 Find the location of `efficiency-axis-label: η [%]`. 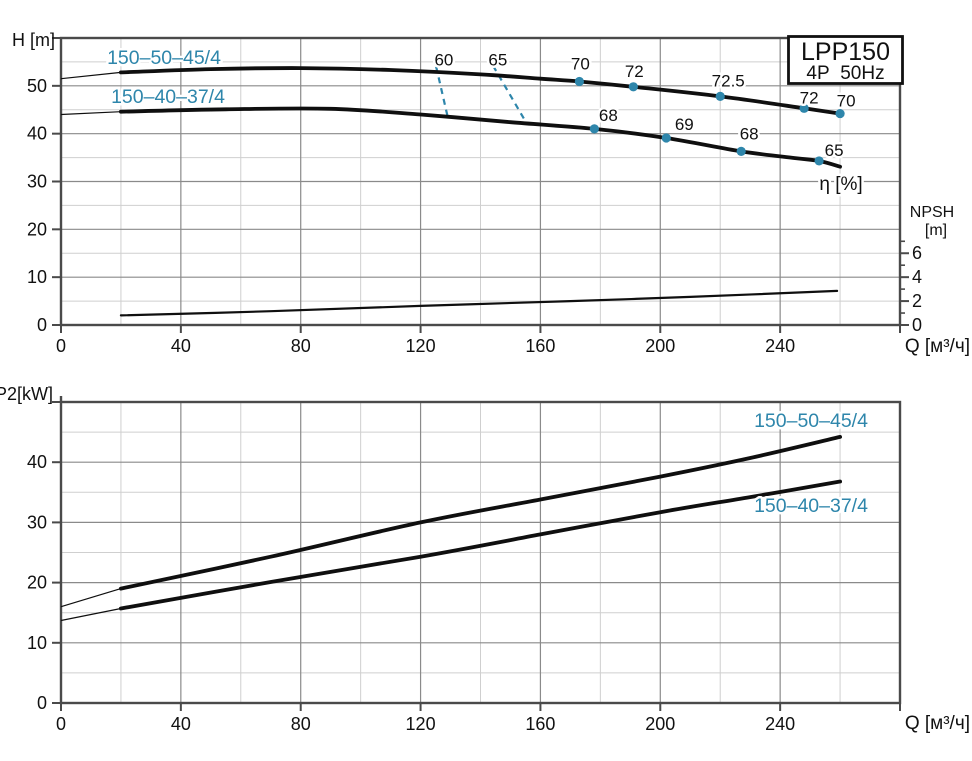

efficiency-axis-label: η [%] is located at coordinates (840, 184).